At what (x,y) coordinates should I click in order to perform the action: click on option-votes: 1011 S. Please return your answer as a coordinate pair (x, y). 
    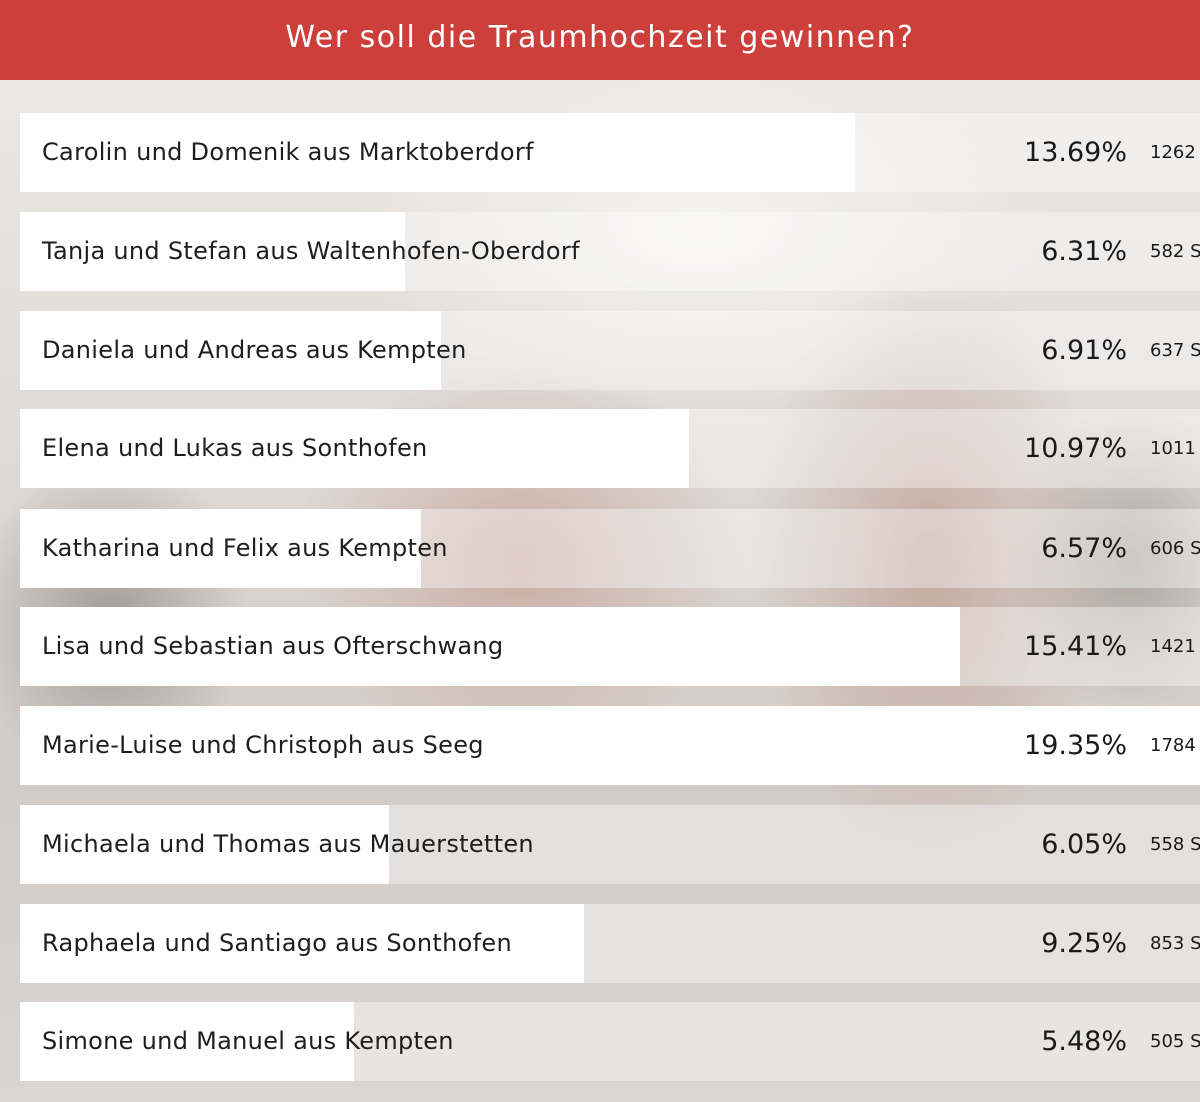
    Looking at the image, I should click on (1175, 448).